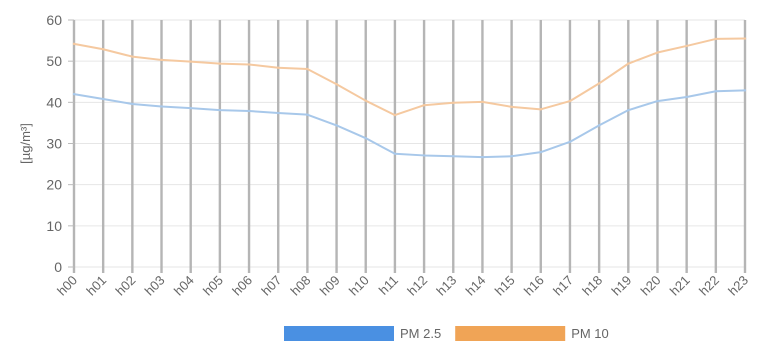 This screenshot has height=343, width=775. What do you see at coordinates (54, 61) in the screenshot?
I see `y-tick-label: 50` at bounding box center [54, 61].